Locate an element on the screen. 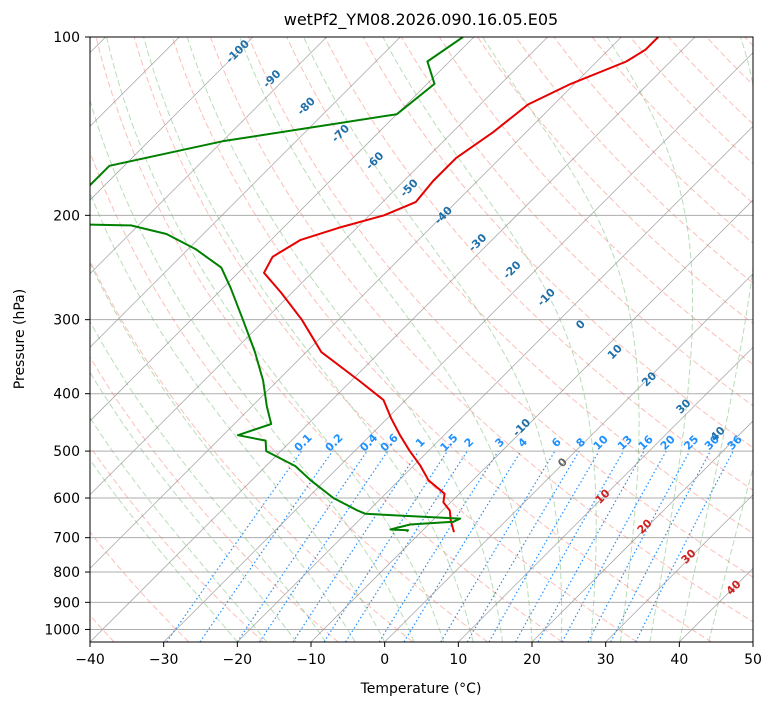 This screenshot has height=708, width=775. x-tick-label: 10 is located at coordinates (458, 660).